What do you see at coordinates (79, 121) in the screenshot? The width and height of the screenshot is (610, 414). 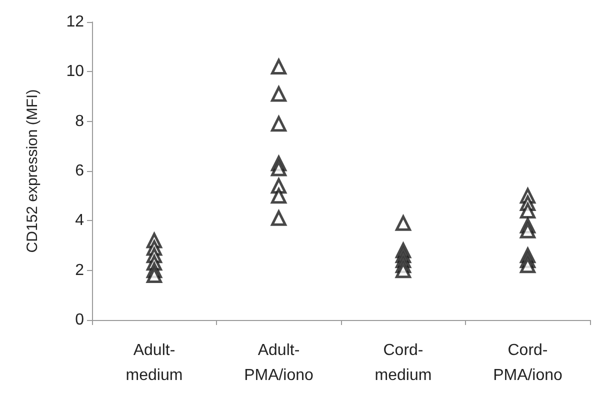 I see `y-tick-label: 8` at bounding box center [79, 121].